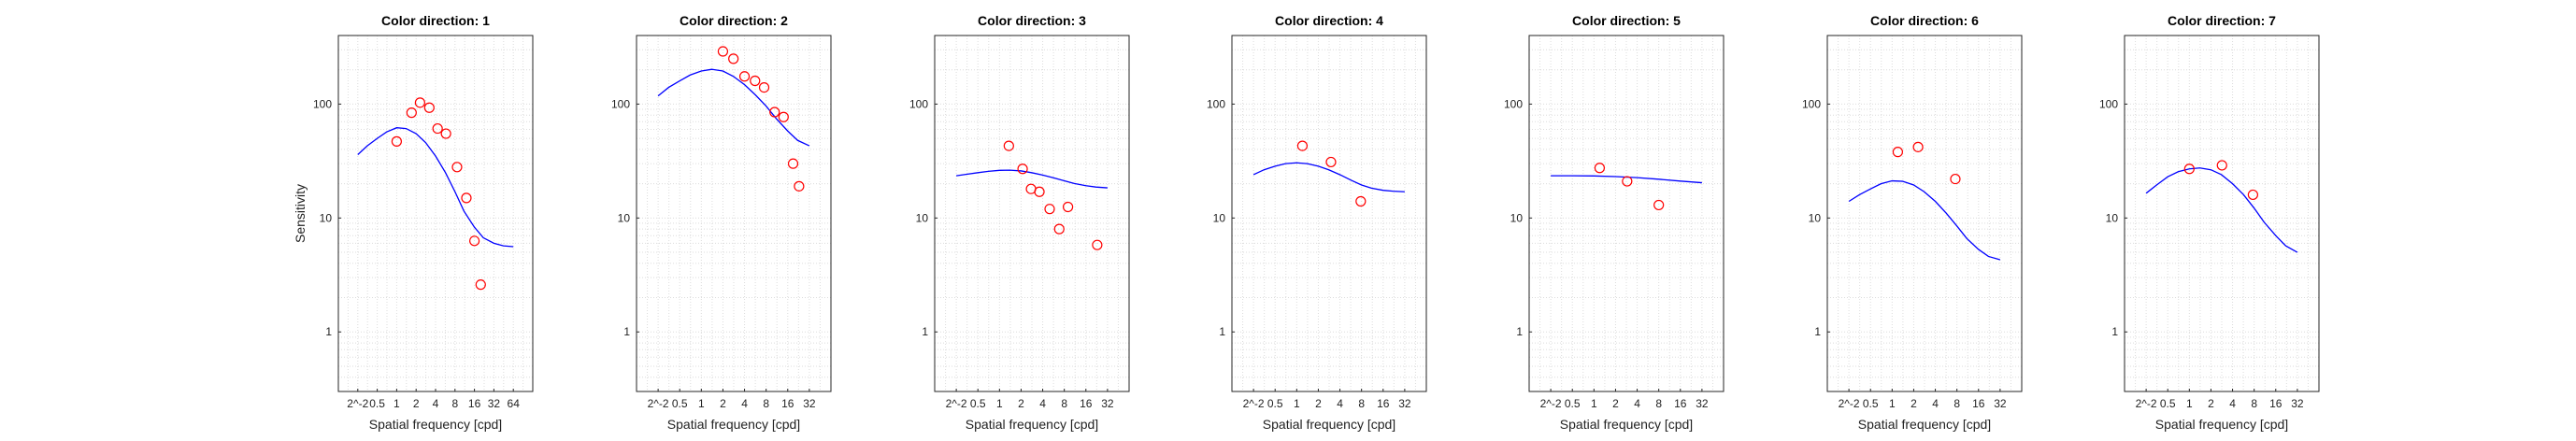 The image size is (2576, 441). I want to click on y-axis-label: Sensitivity, so click(300, 213).